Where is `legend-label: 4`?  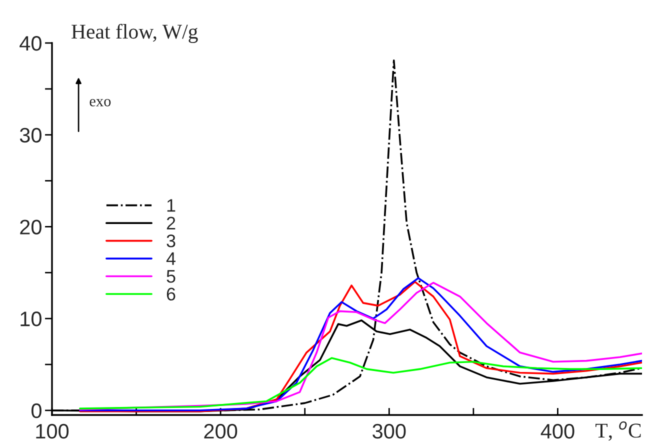
legend-label: 4 is located at coordinates (171, 258).